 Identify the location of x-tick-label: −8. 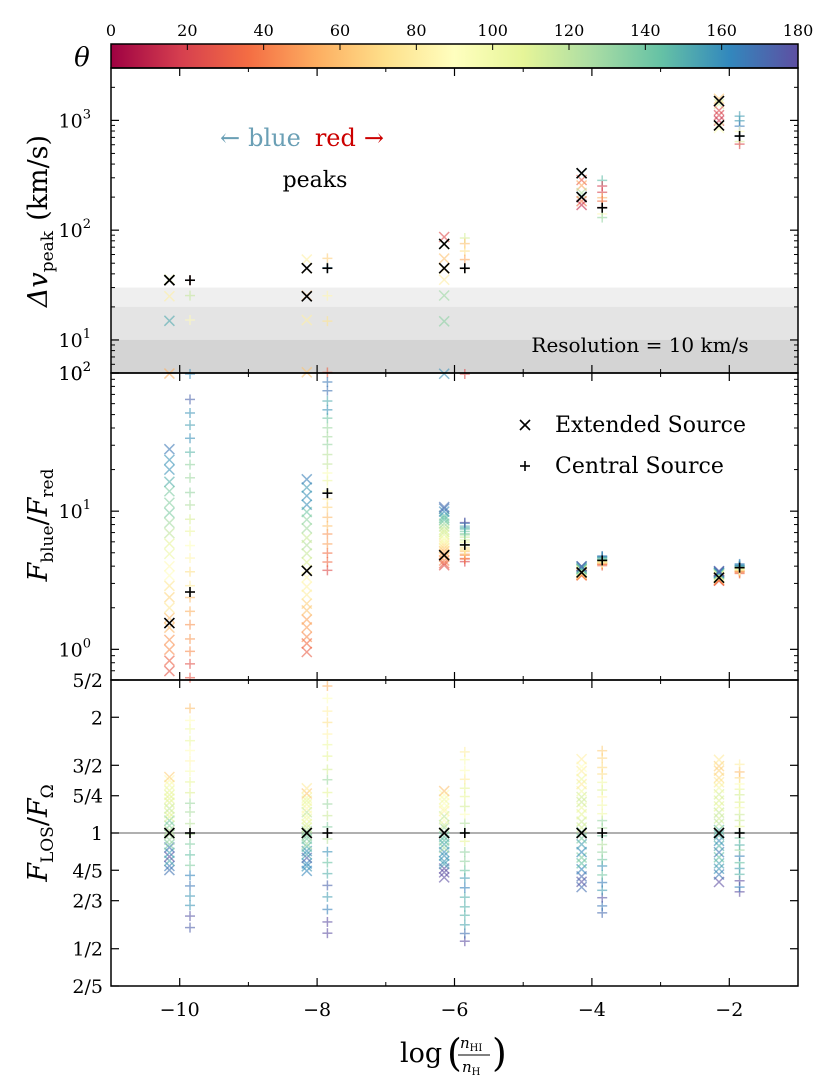
(317, 1010).